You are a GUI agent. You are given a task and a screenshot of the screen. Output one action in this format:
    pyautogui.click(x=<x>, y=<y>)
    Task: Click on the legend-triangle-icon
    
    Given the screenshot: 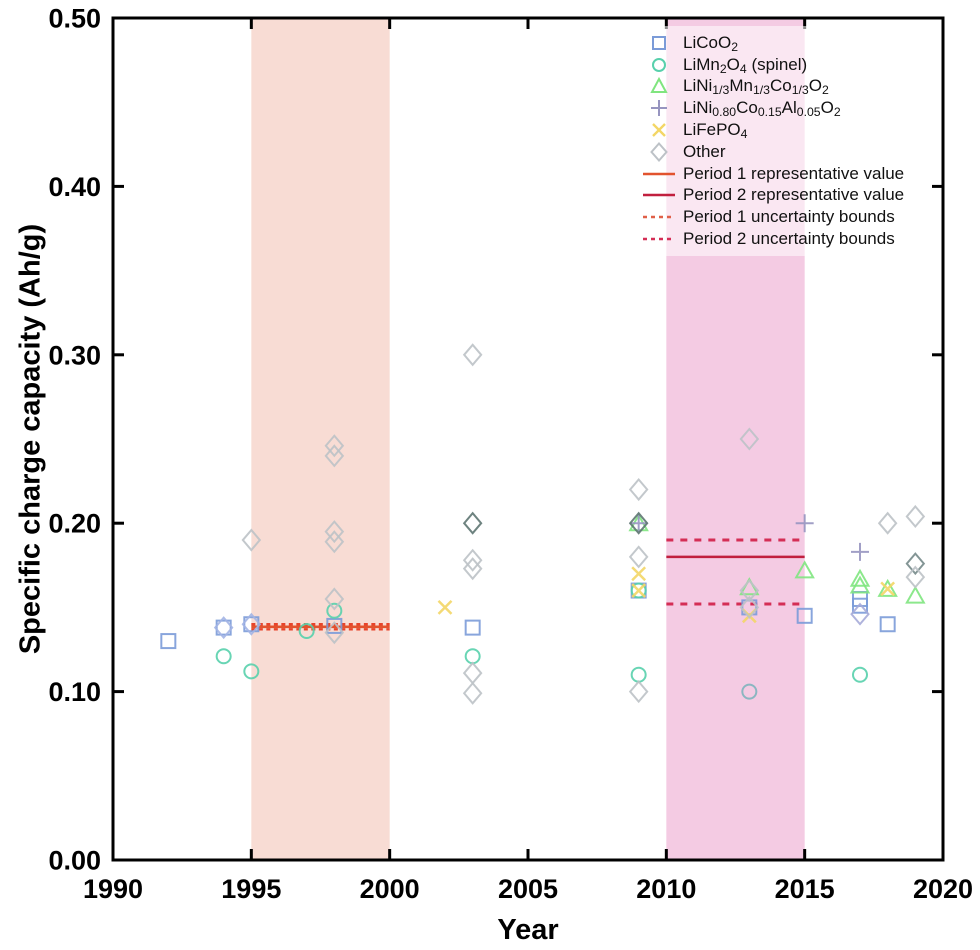 What is the action you would take?
    pyautogui.click(x=659, y=86)
    